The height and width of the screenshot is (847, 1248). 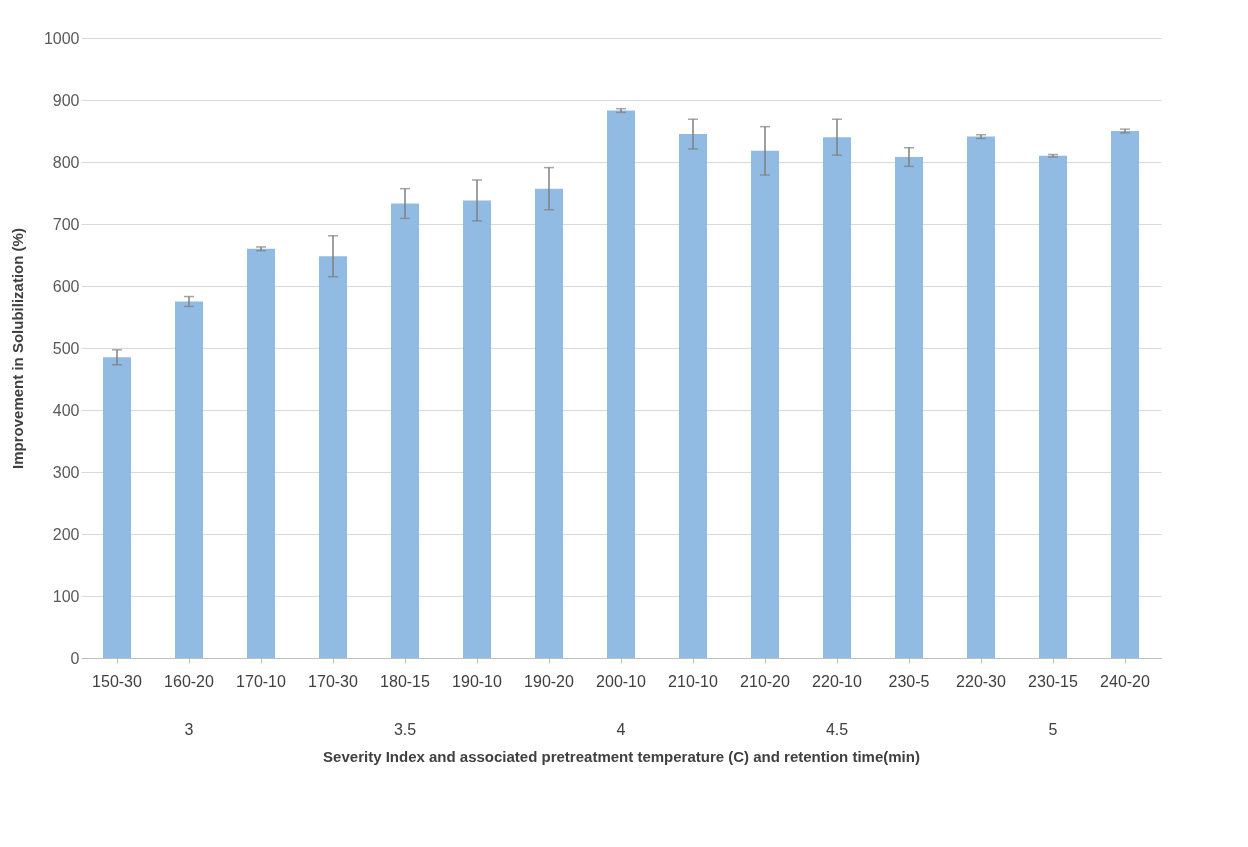 What do you see at coordinates (66, 348) in the screenshot?
I see `y-tick-label: 500` at bounding box center [66, 348].